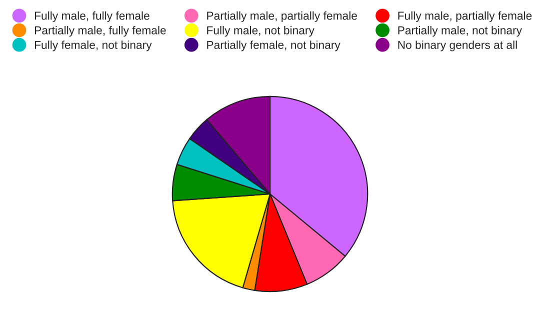 The width and height of the screenshot is (540, 334). Describe the element at coordinates (273, 46) in the screenshot. I see `legend-label: Partially female, not binary` at that location.